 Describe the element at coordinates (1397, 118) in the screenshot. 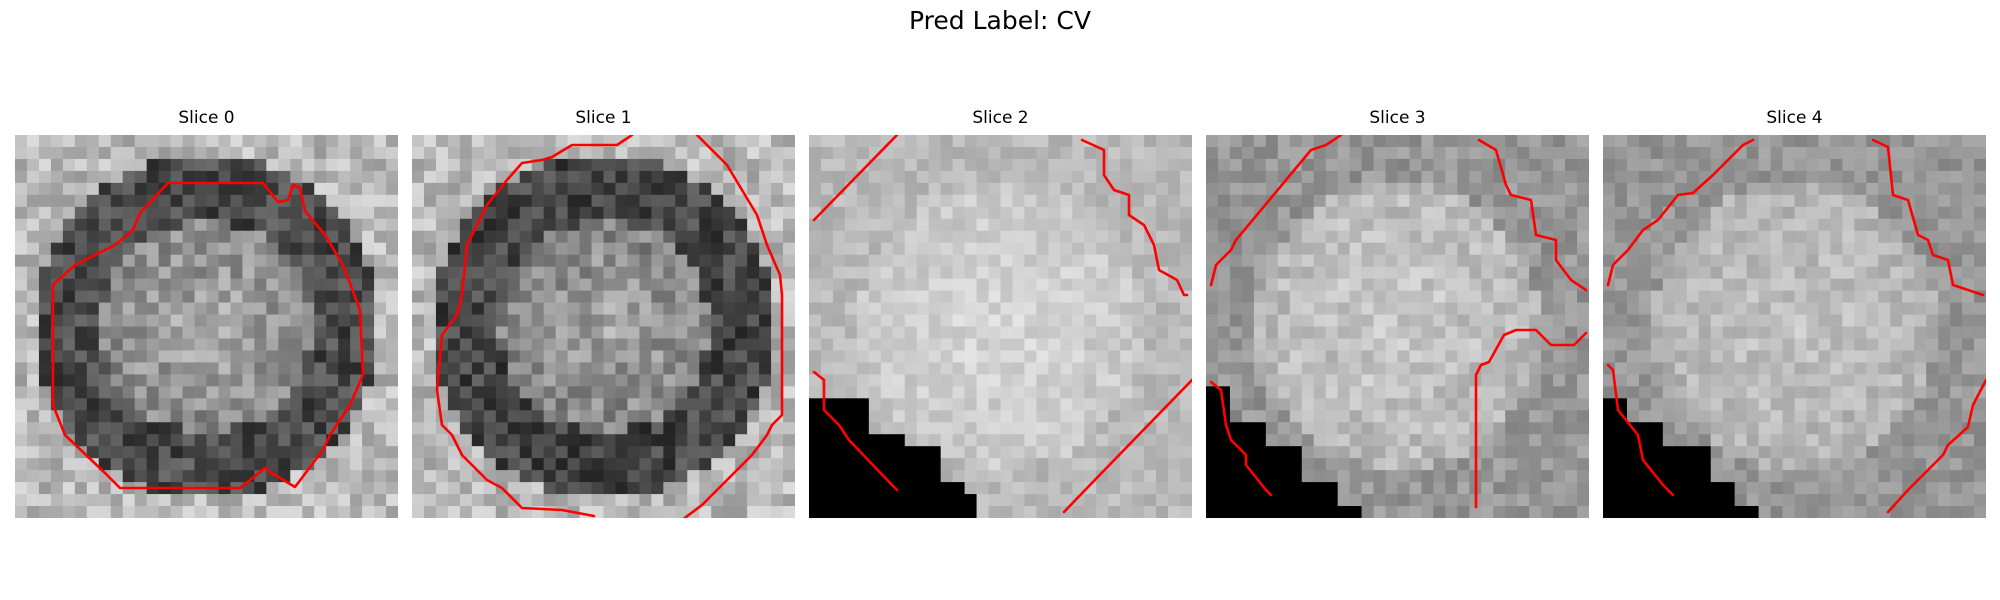

I see `slice-title-3: Slice 3` at that location.